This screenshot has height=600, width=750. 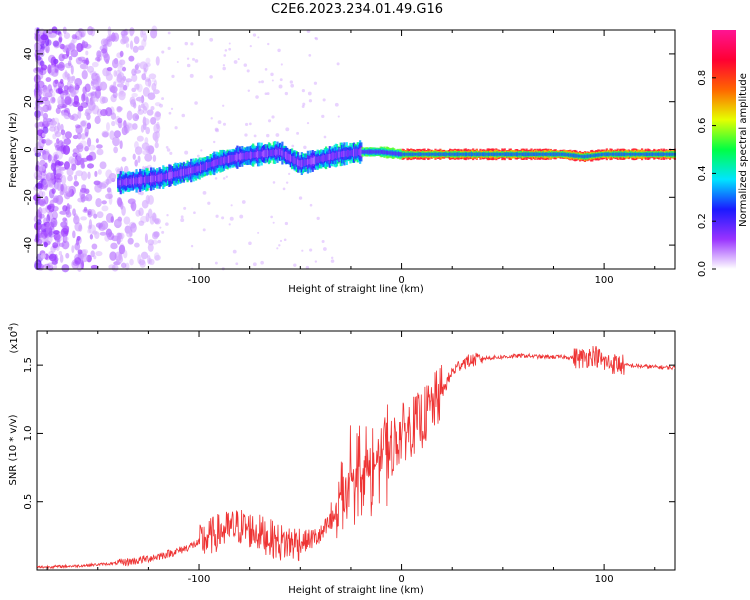 What do you see at coordinates (401, 280) in the screenshot?
I see `x-tick-label: 0` at bounding box center [401, 280].